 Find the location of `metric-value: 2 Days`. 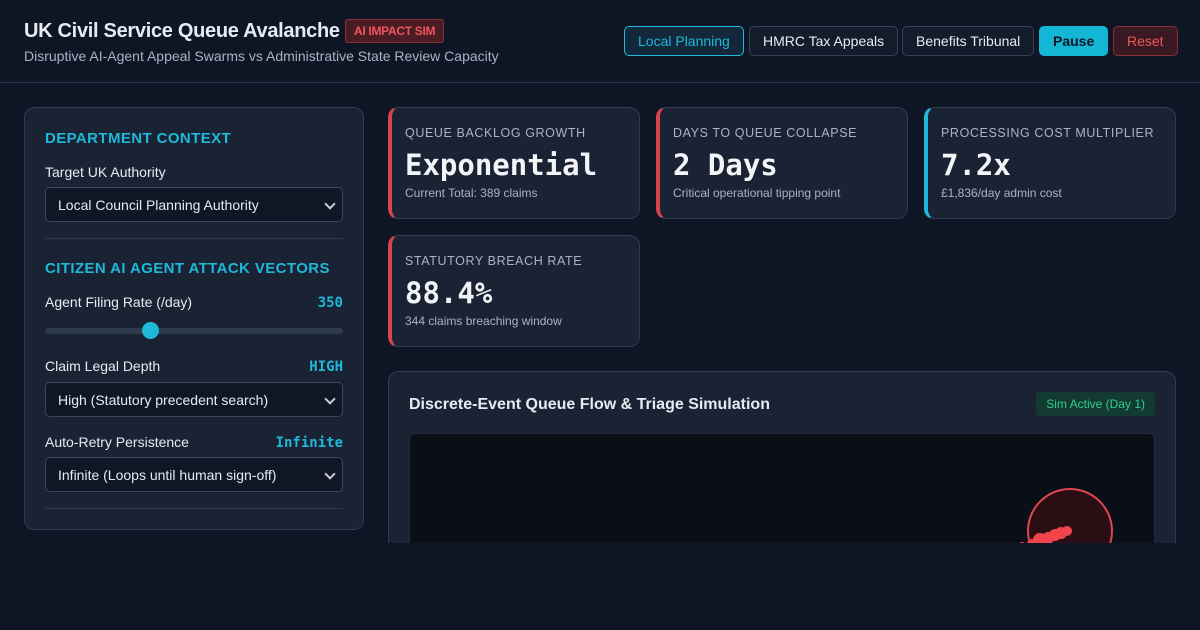

metric-value: 2 Days is located at coordinates (725, 165).